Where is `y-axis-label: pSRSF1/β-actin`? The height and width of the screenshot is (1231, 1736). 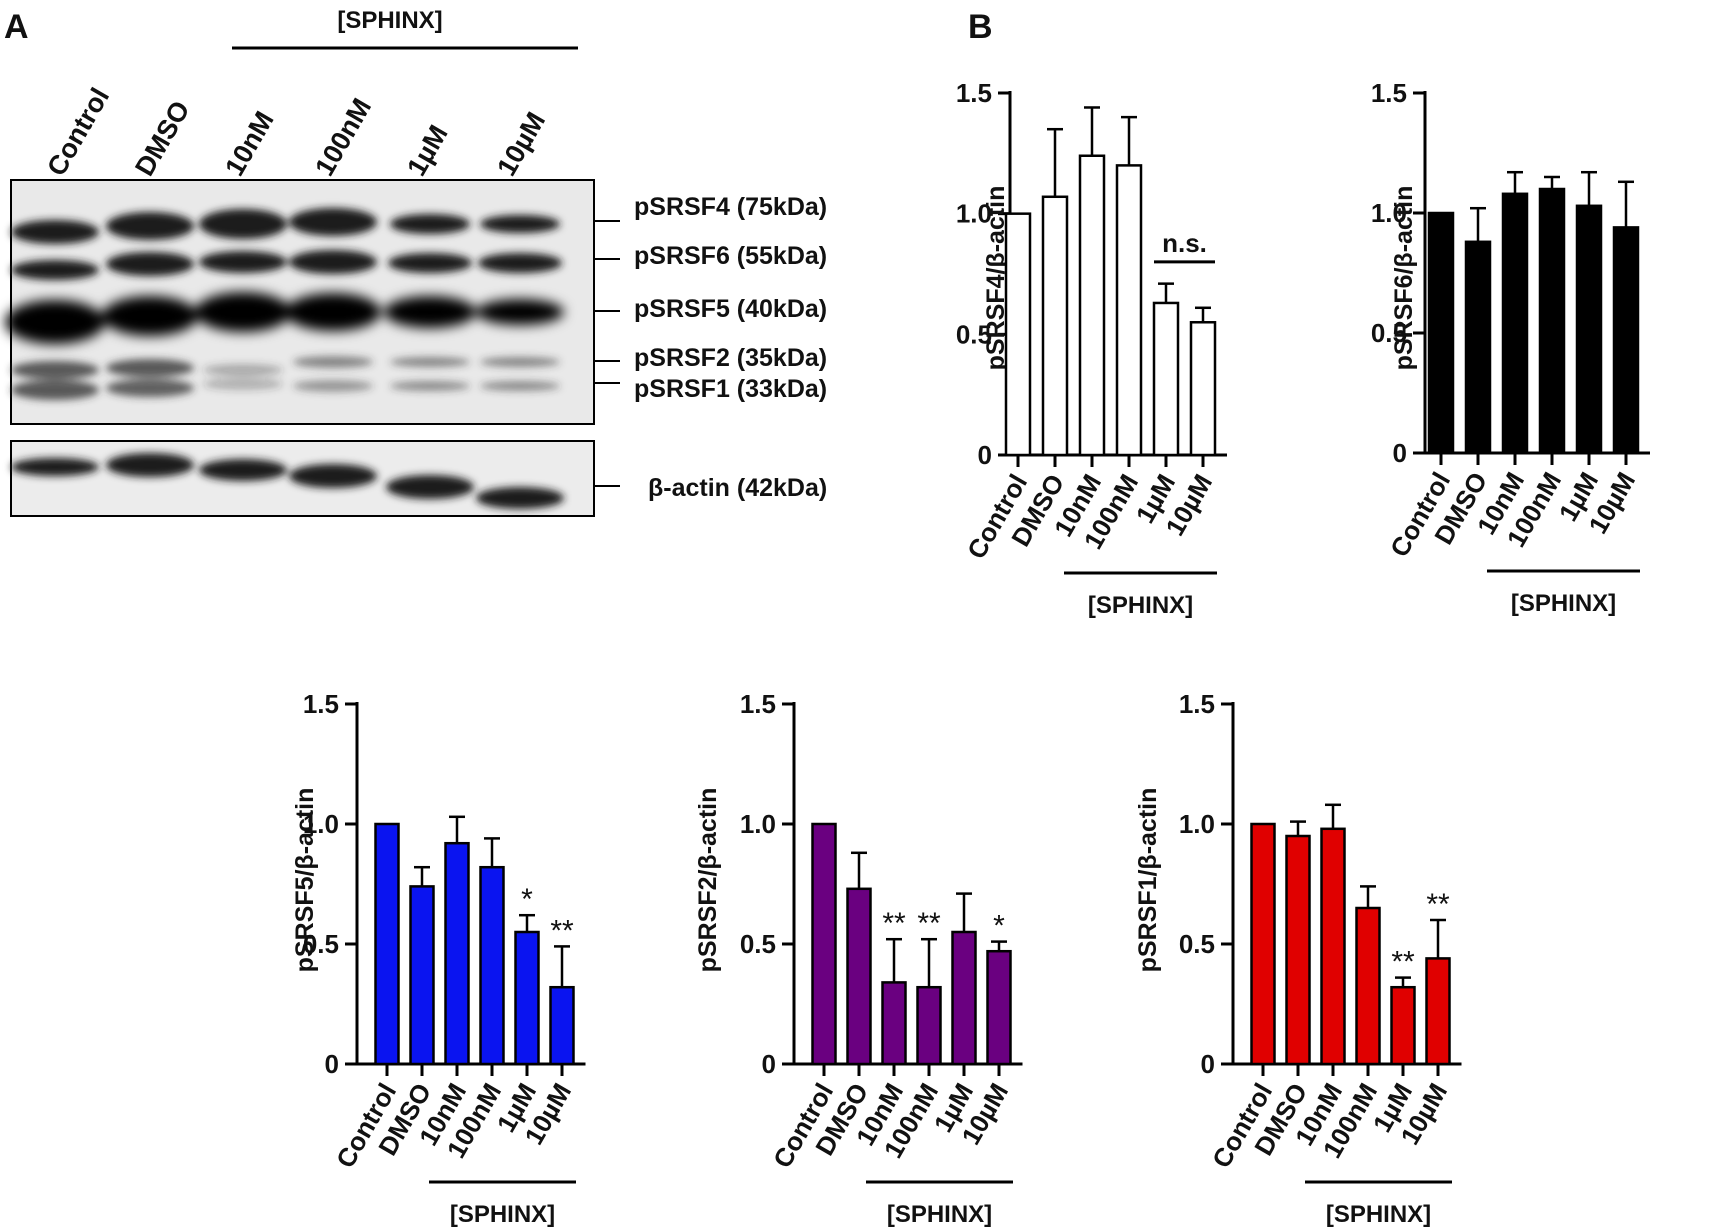 y-axis-label: pSRSF1/β-actin is located at coordinates (1148, 880).